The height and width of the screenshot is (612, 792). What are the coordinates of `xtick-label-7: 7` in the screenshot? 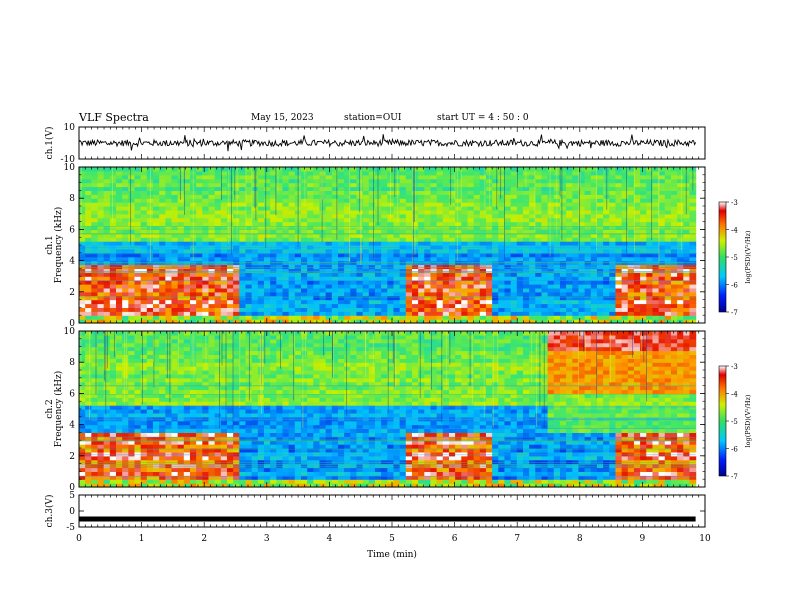 It's located at (517, 539).